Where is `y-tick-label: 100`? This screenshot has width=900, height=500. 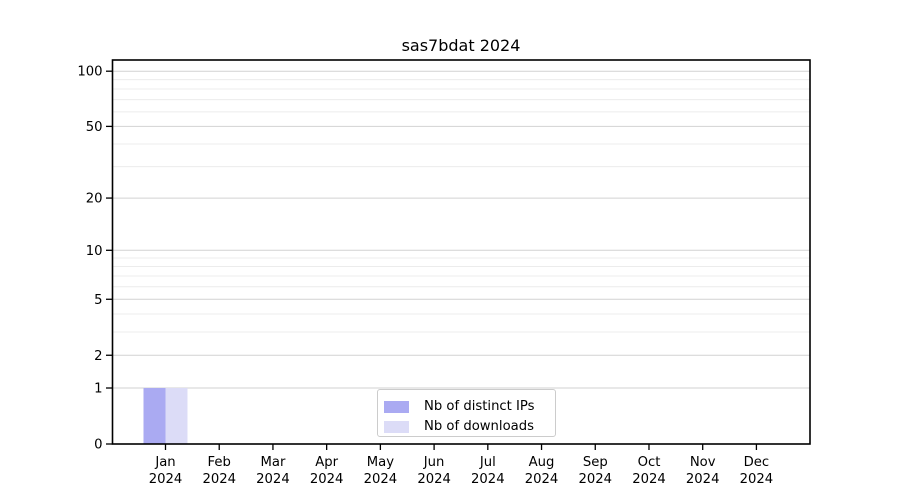 y-tick-label: 100 is located at coordinates (89, 72).